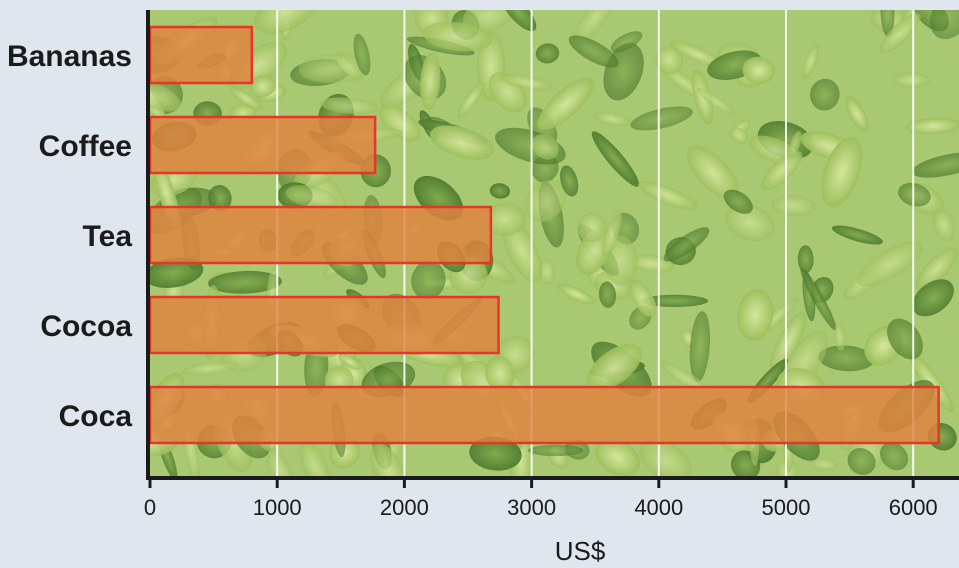 The image size is (959, 568). Describe the element at coordinates (531, 507) in the screenshot. I see `x-tick-label: 3000` at that location.